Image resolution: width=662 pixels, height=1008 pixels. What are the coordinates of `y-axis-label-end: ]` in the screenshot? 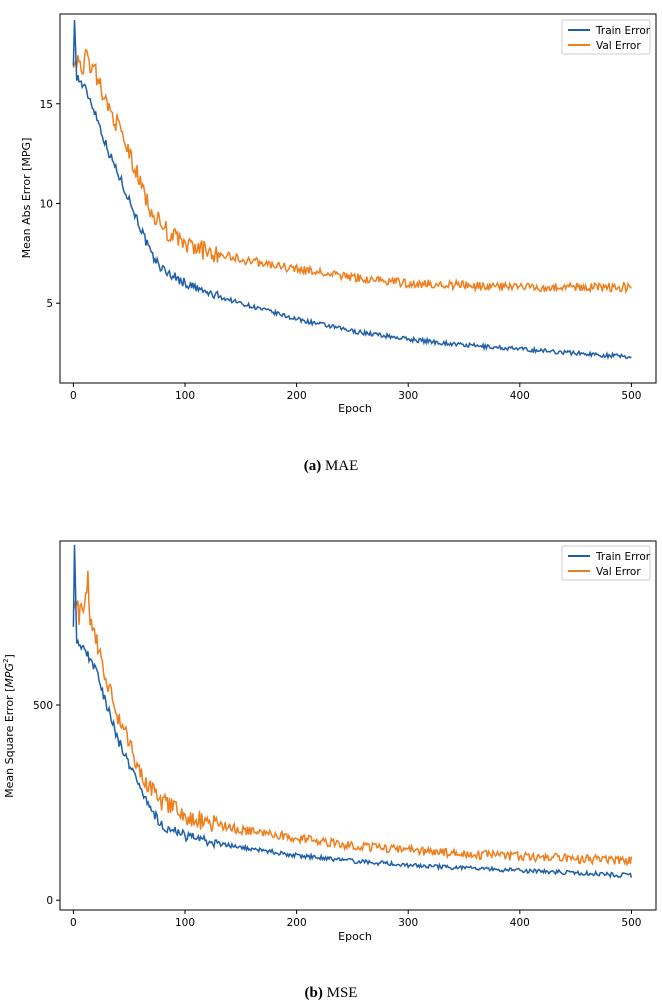 It's located at (9, 656).